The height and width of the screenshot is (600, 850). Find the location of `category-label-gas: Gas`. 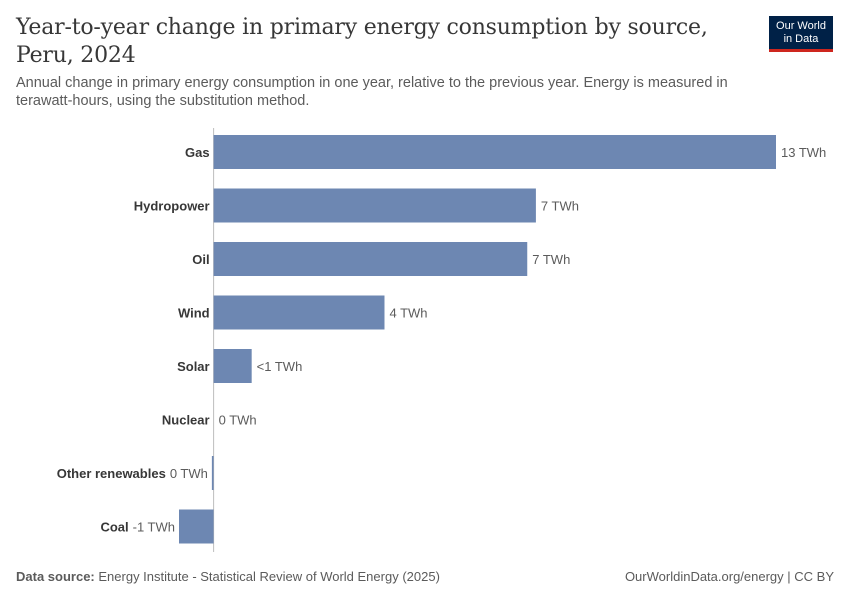

category-label-gas: Gas is located at coordinates (197, 152).